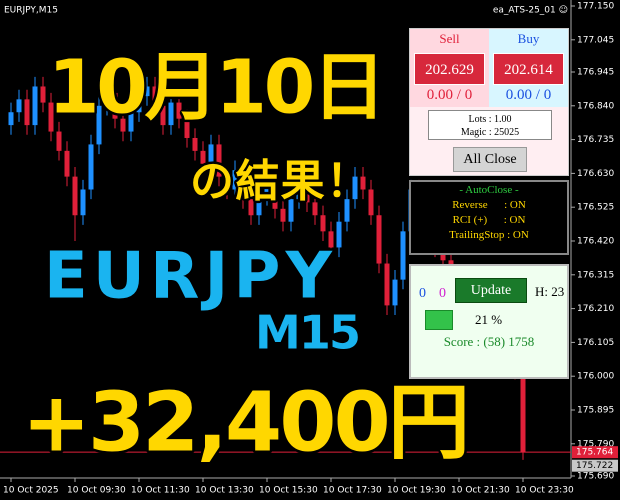 This screenshot has height=500, width=620. What do you see at coordinates (595, 343) in the screenshot?
I see `y-tick-label: 176.105` at bounding box center [595, 343].